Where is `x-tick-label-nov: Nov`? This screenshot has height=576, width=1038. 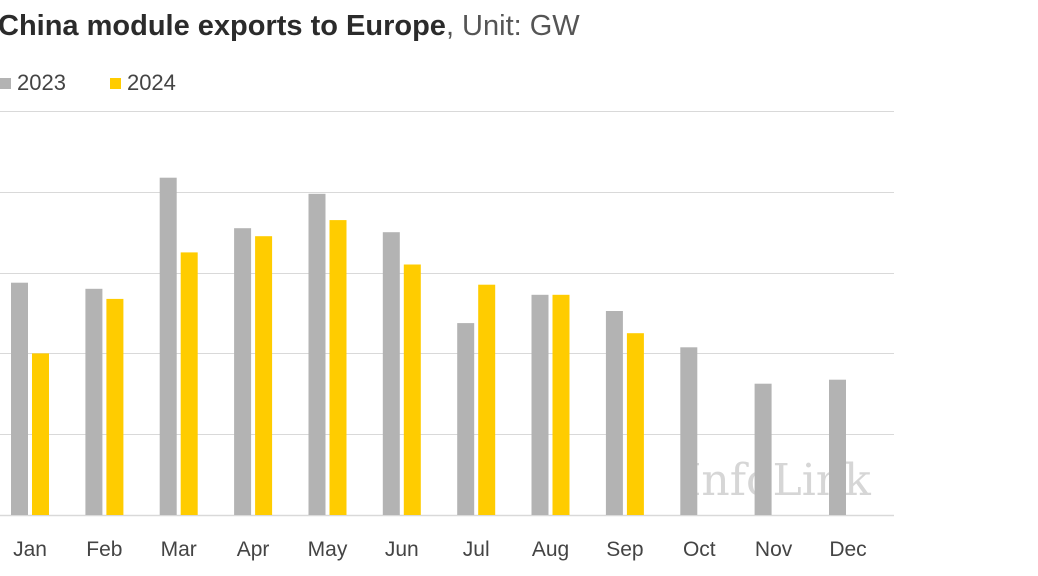
x-tick-label-nov: Nov is located at coordinates (774, 549).